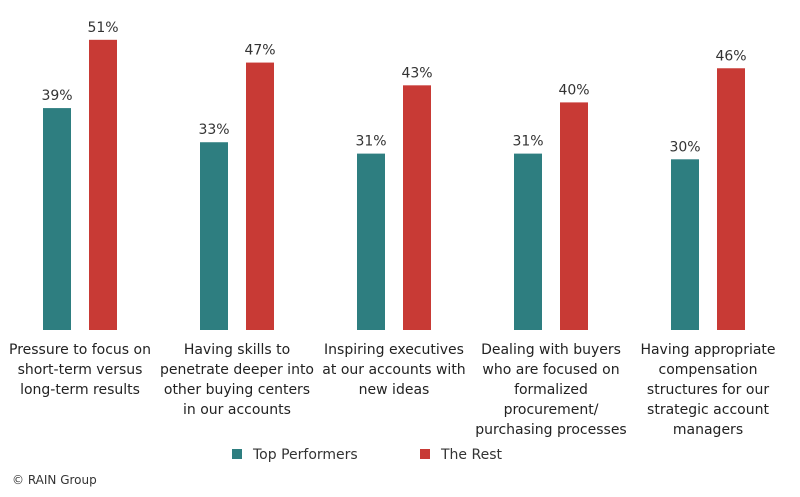 The height and width of the screenshot is (497, 800). Describe the element at coordinates (416, 73) in the screenshot. I see `value-label: 43%` at that location.